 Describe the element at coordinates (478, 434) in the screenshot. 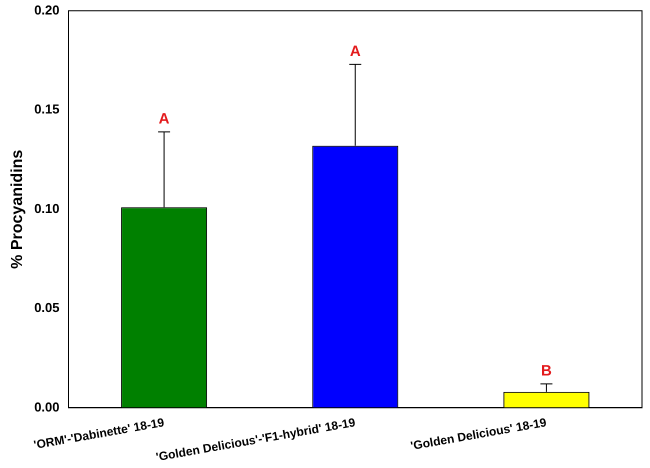

I see `x-tick-label: 'Golden Delicious' 18-19` at that location.